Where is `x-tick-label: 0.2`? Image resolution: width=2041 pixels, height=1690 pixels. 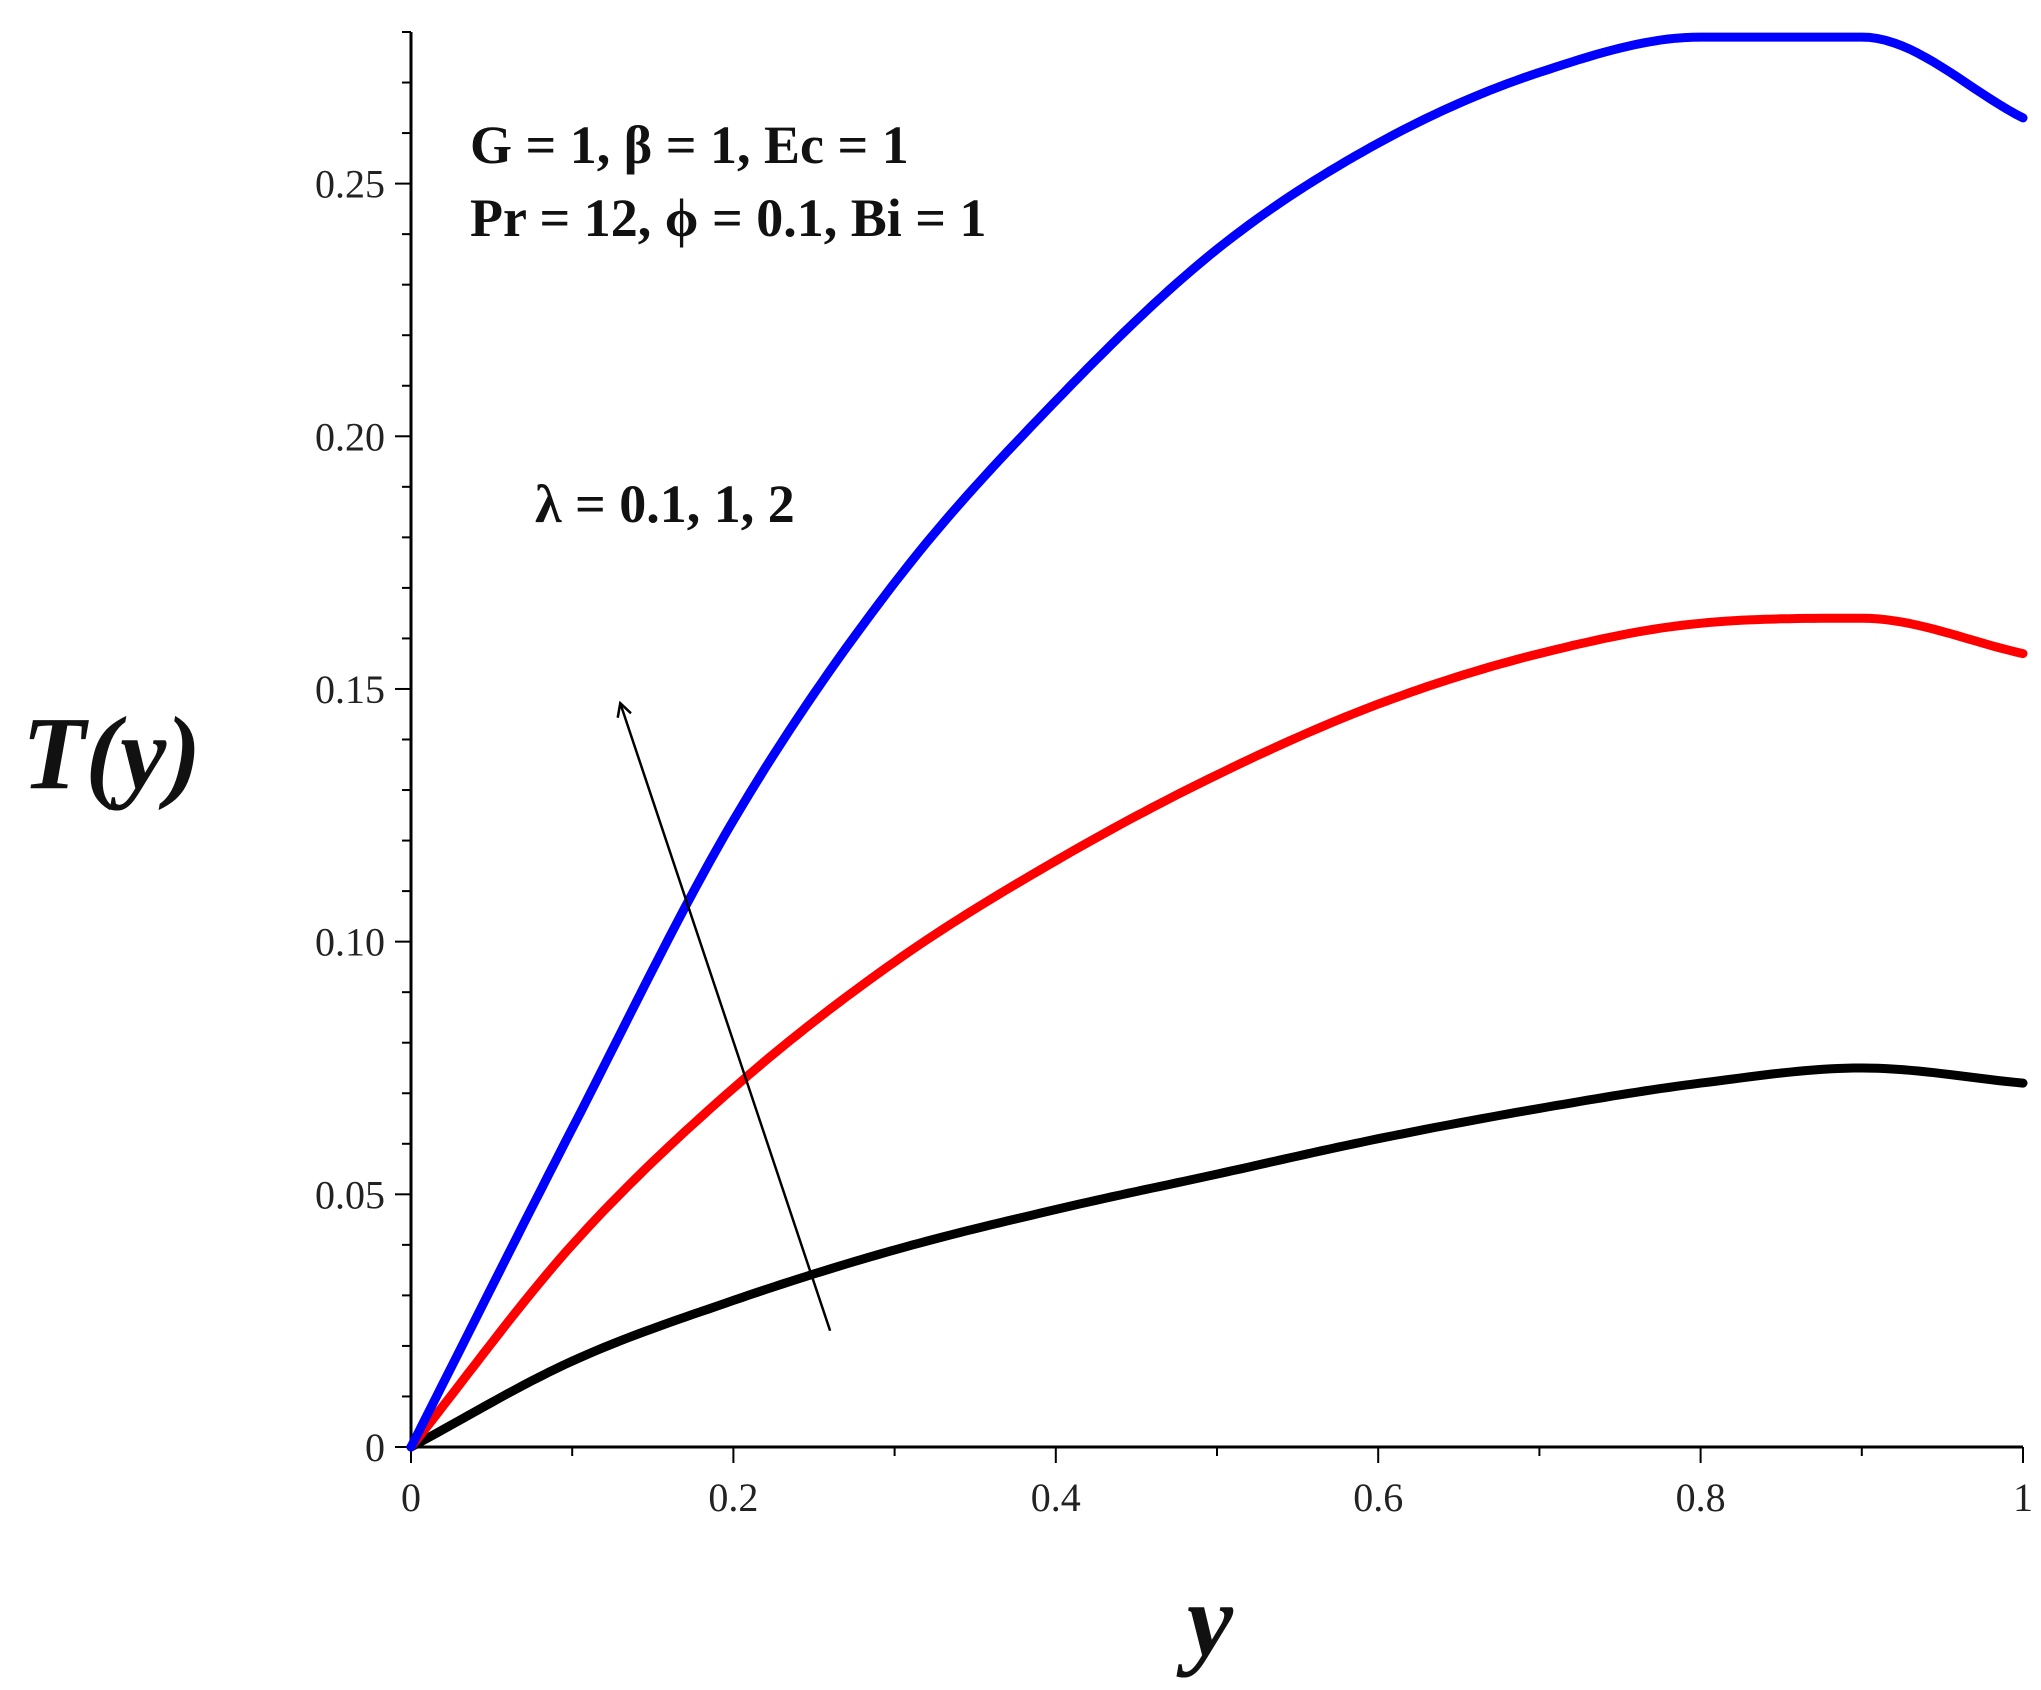
x-tick-label: 0.2 is located at coordinates (733, 1497).